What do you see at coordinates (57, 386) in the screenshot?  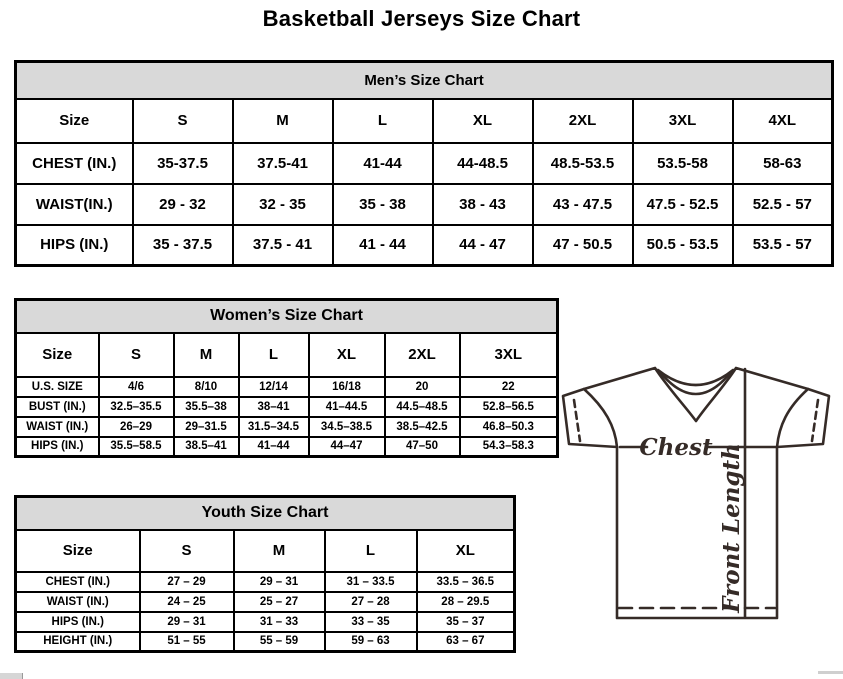 I see `row-label: U.S. SIZE` at bounding box center [57, 386].